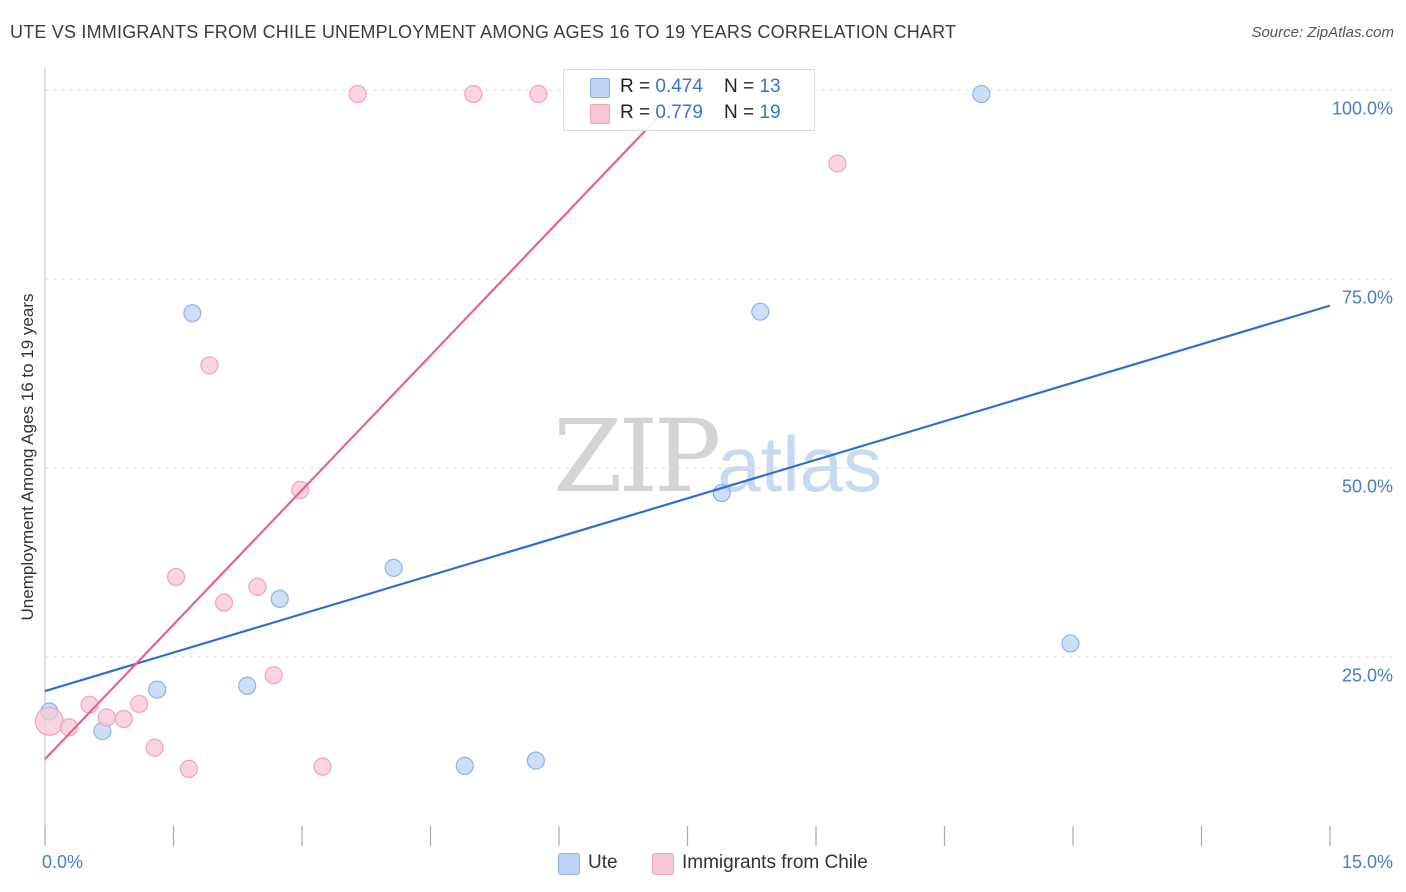  I want to click on y-tick-label: 25.0%, so click(1367, 675).